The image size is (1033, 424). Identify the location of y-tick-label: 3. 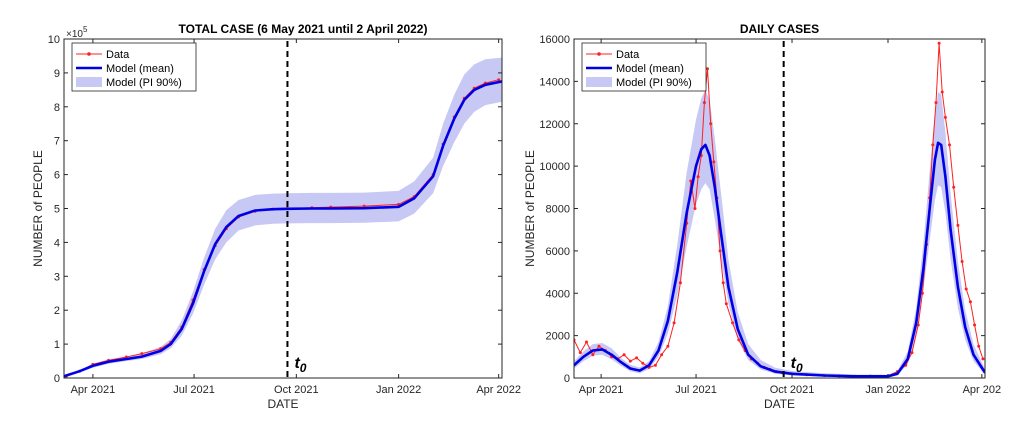
(57, 277).